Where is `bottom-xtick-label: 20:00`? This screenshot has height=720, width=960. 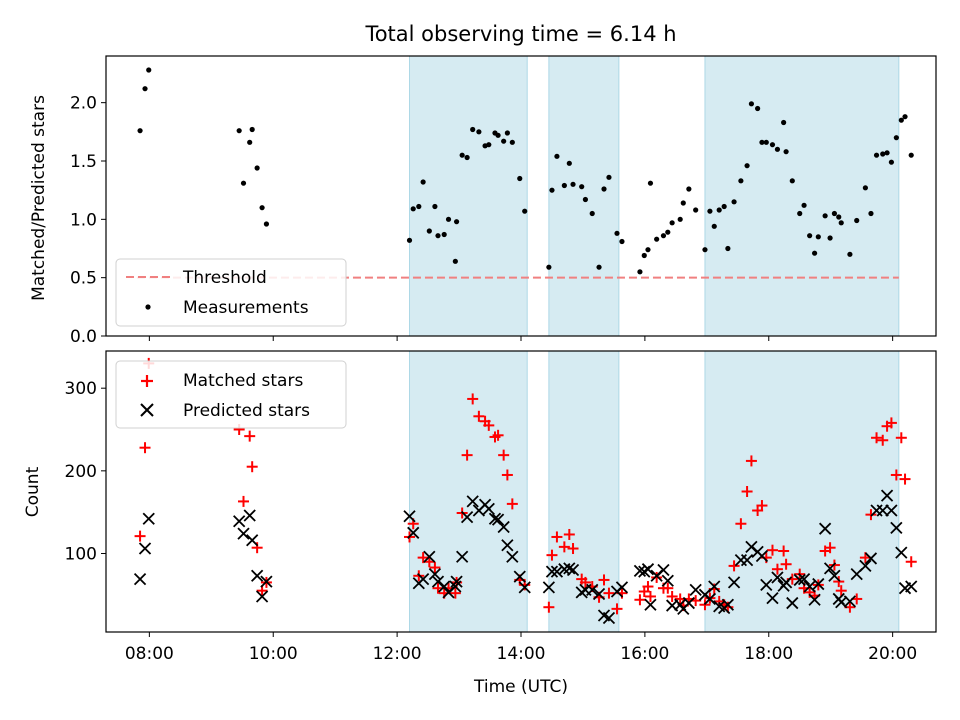
bottom-xtick-label: 20:00 is located at coordinates (892, 654).